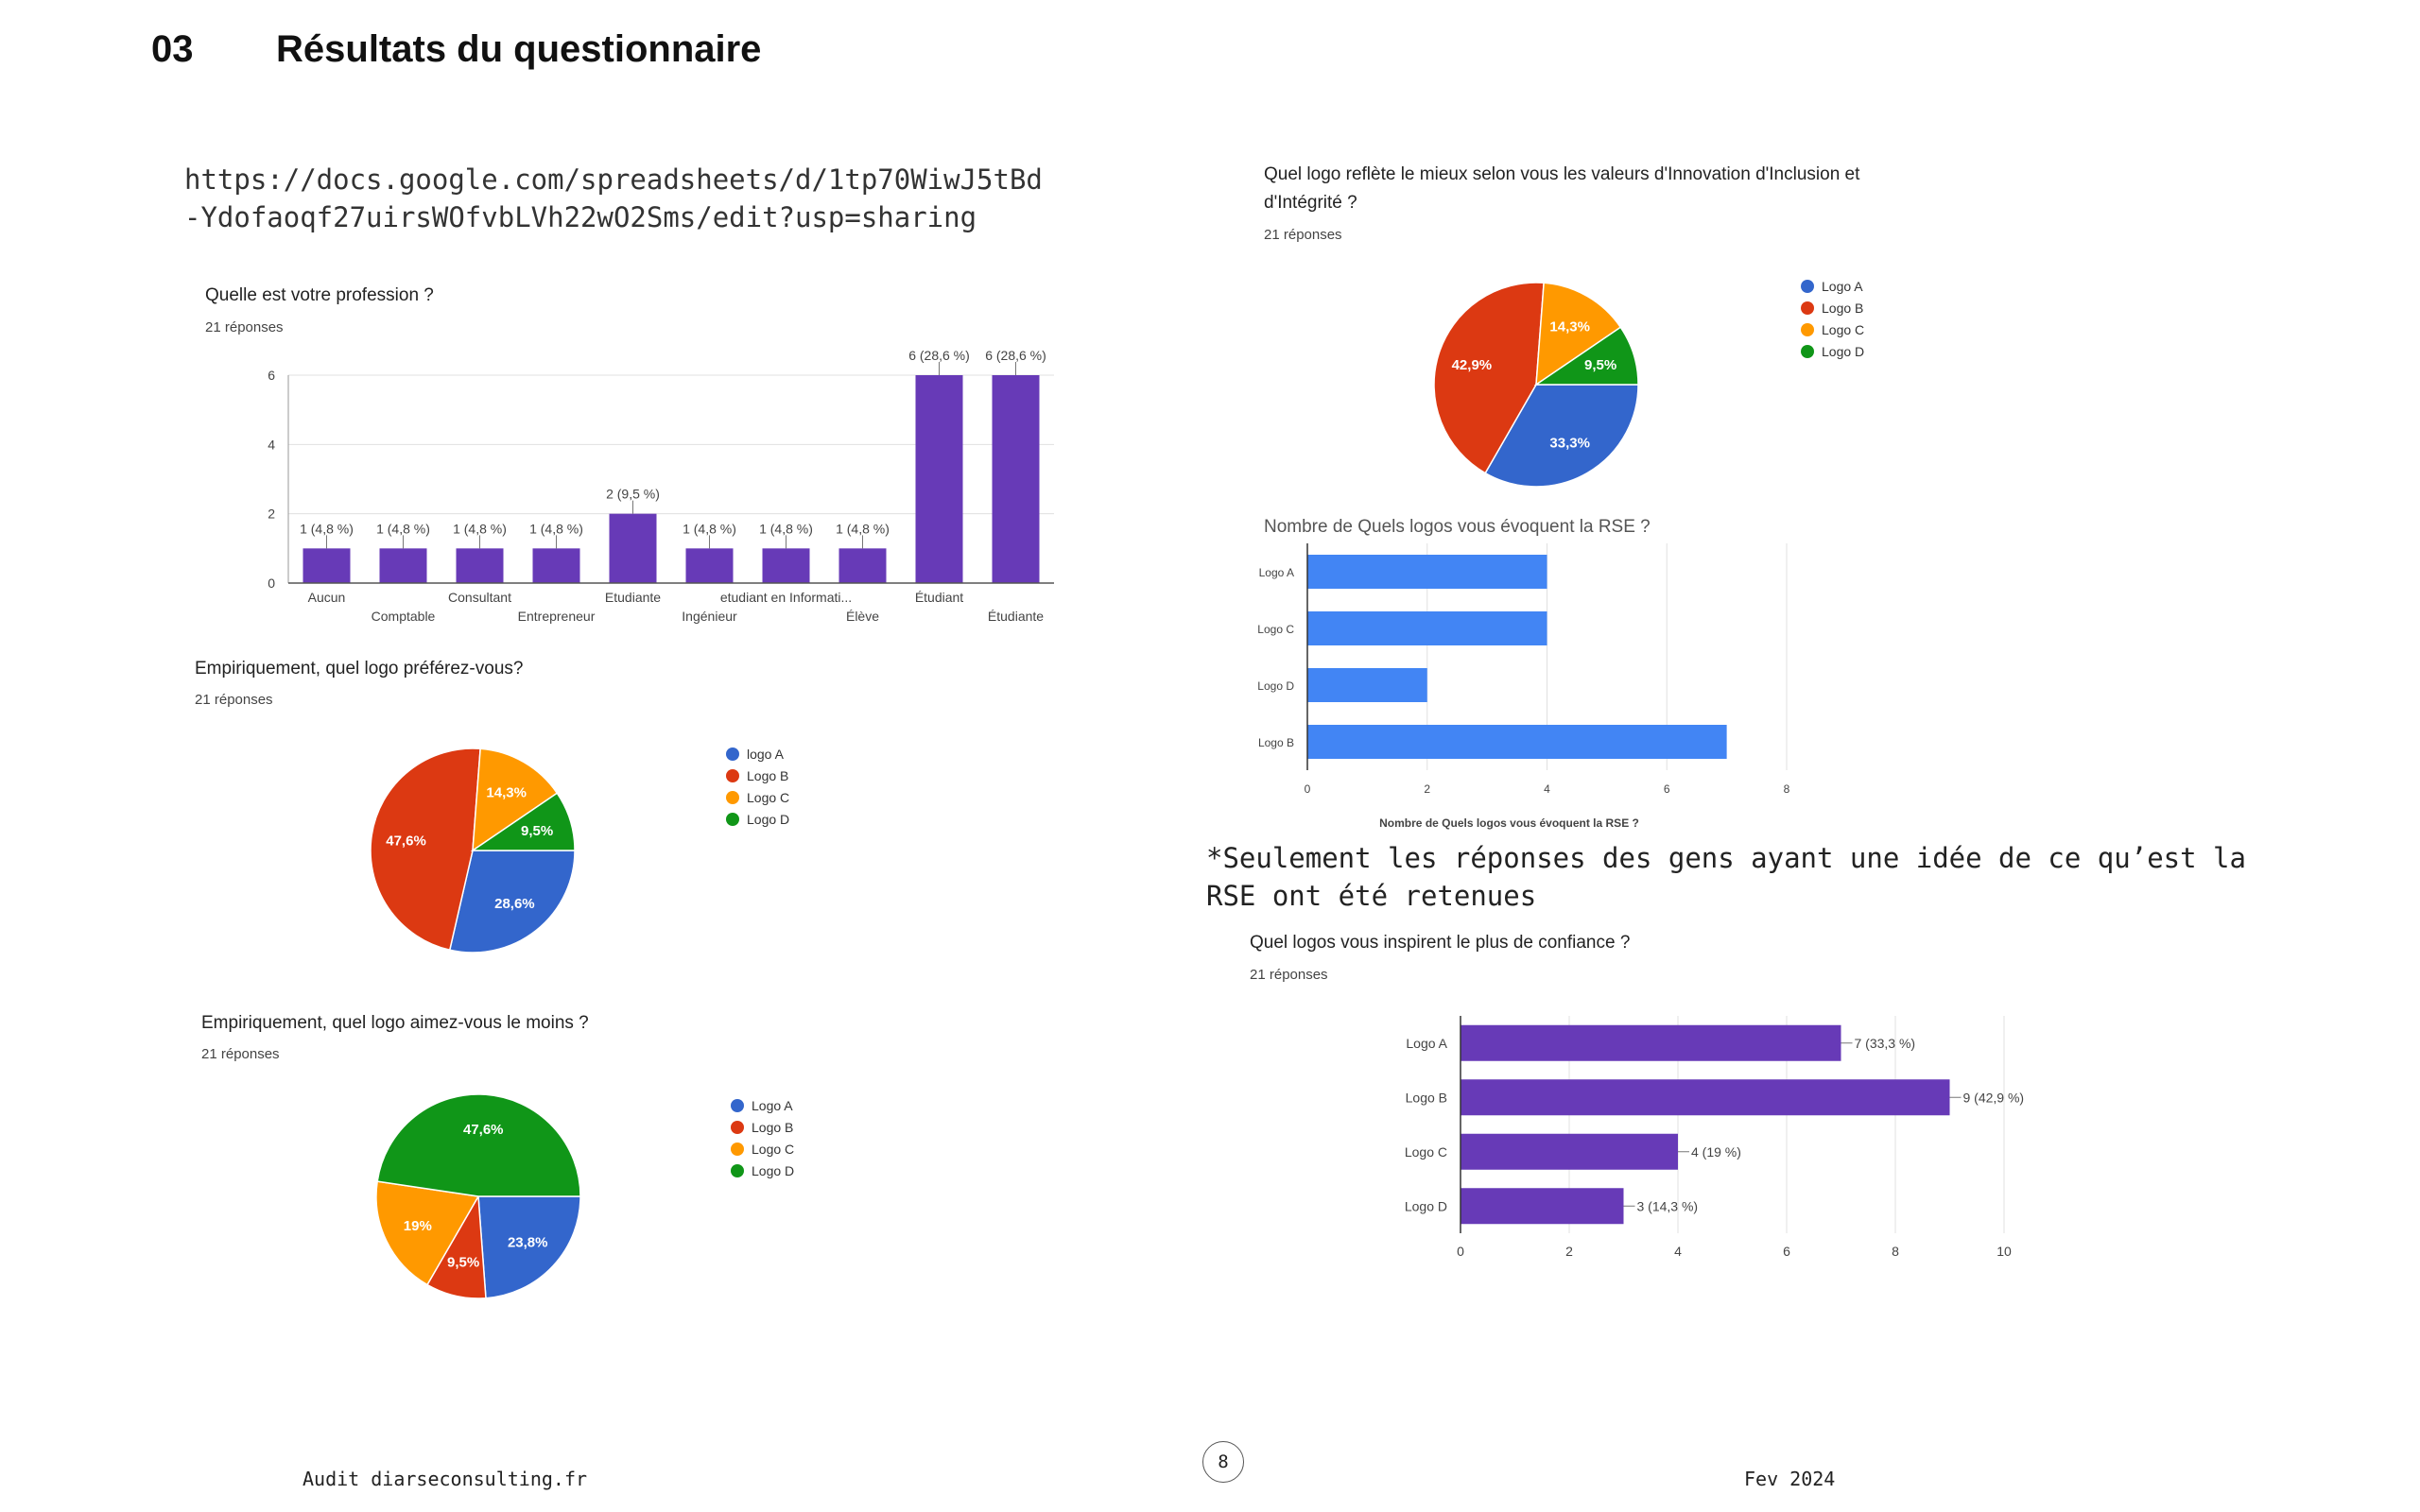 This screenshot has width=2420, height=1512. Describe the element at coordinates (1843, 286) in the screenshot. I see `values-legend-label: Logo A` at that location.